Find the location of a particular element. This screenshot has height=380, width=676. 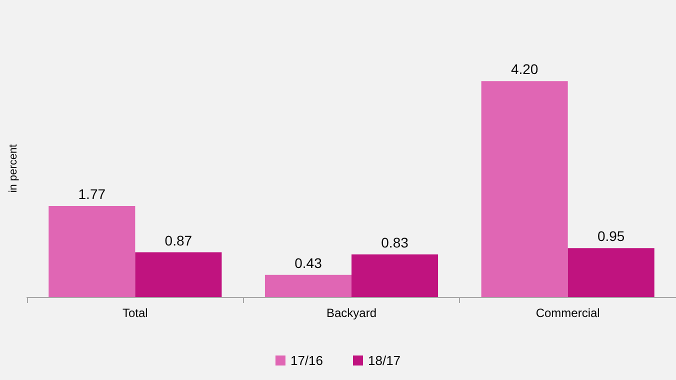

data-label: 0.83 is located at coordinates (395, 242).